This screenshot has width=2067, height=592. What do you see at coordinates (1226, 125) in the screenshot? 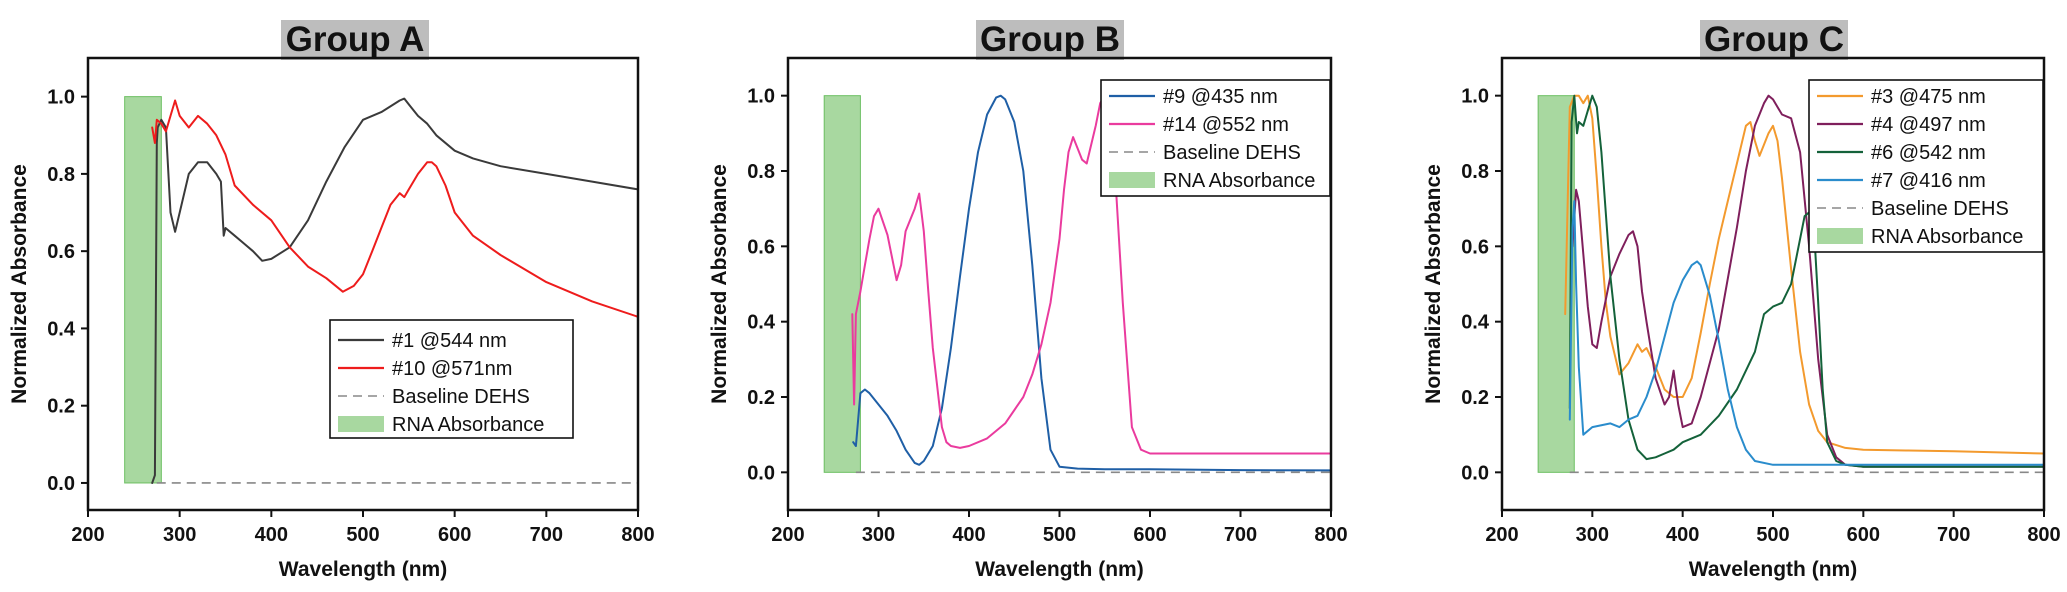
I see `legend-label: #14 @552 nm` at bounding box center [1226, 125].